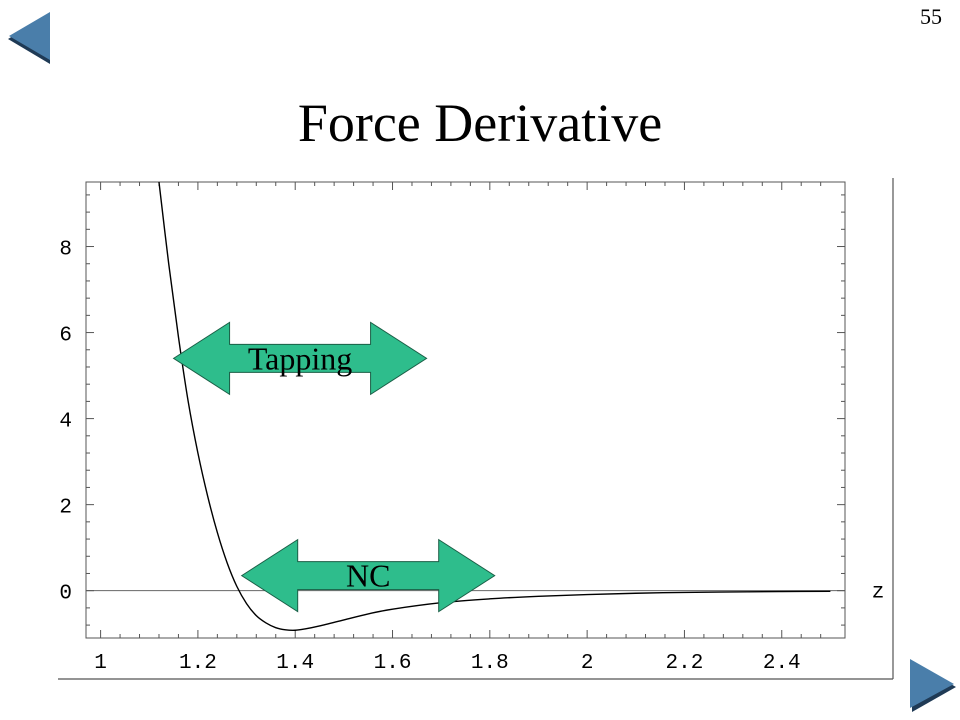  Describe the element at coordinates (65, 250) in the screenshot. I see `y-tick-label: 8` at that location.